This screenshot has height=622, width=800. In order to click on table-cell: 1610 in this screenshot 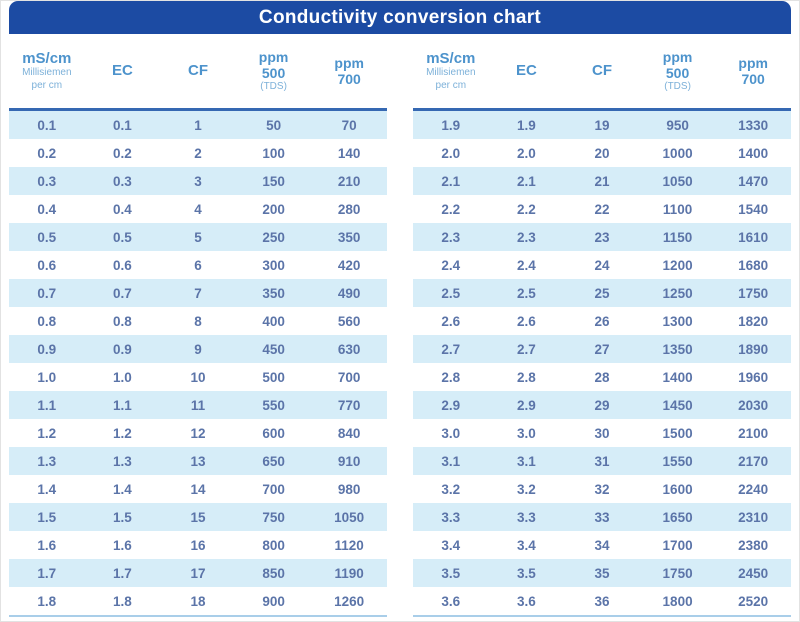, I will do `click(753, 237)`.